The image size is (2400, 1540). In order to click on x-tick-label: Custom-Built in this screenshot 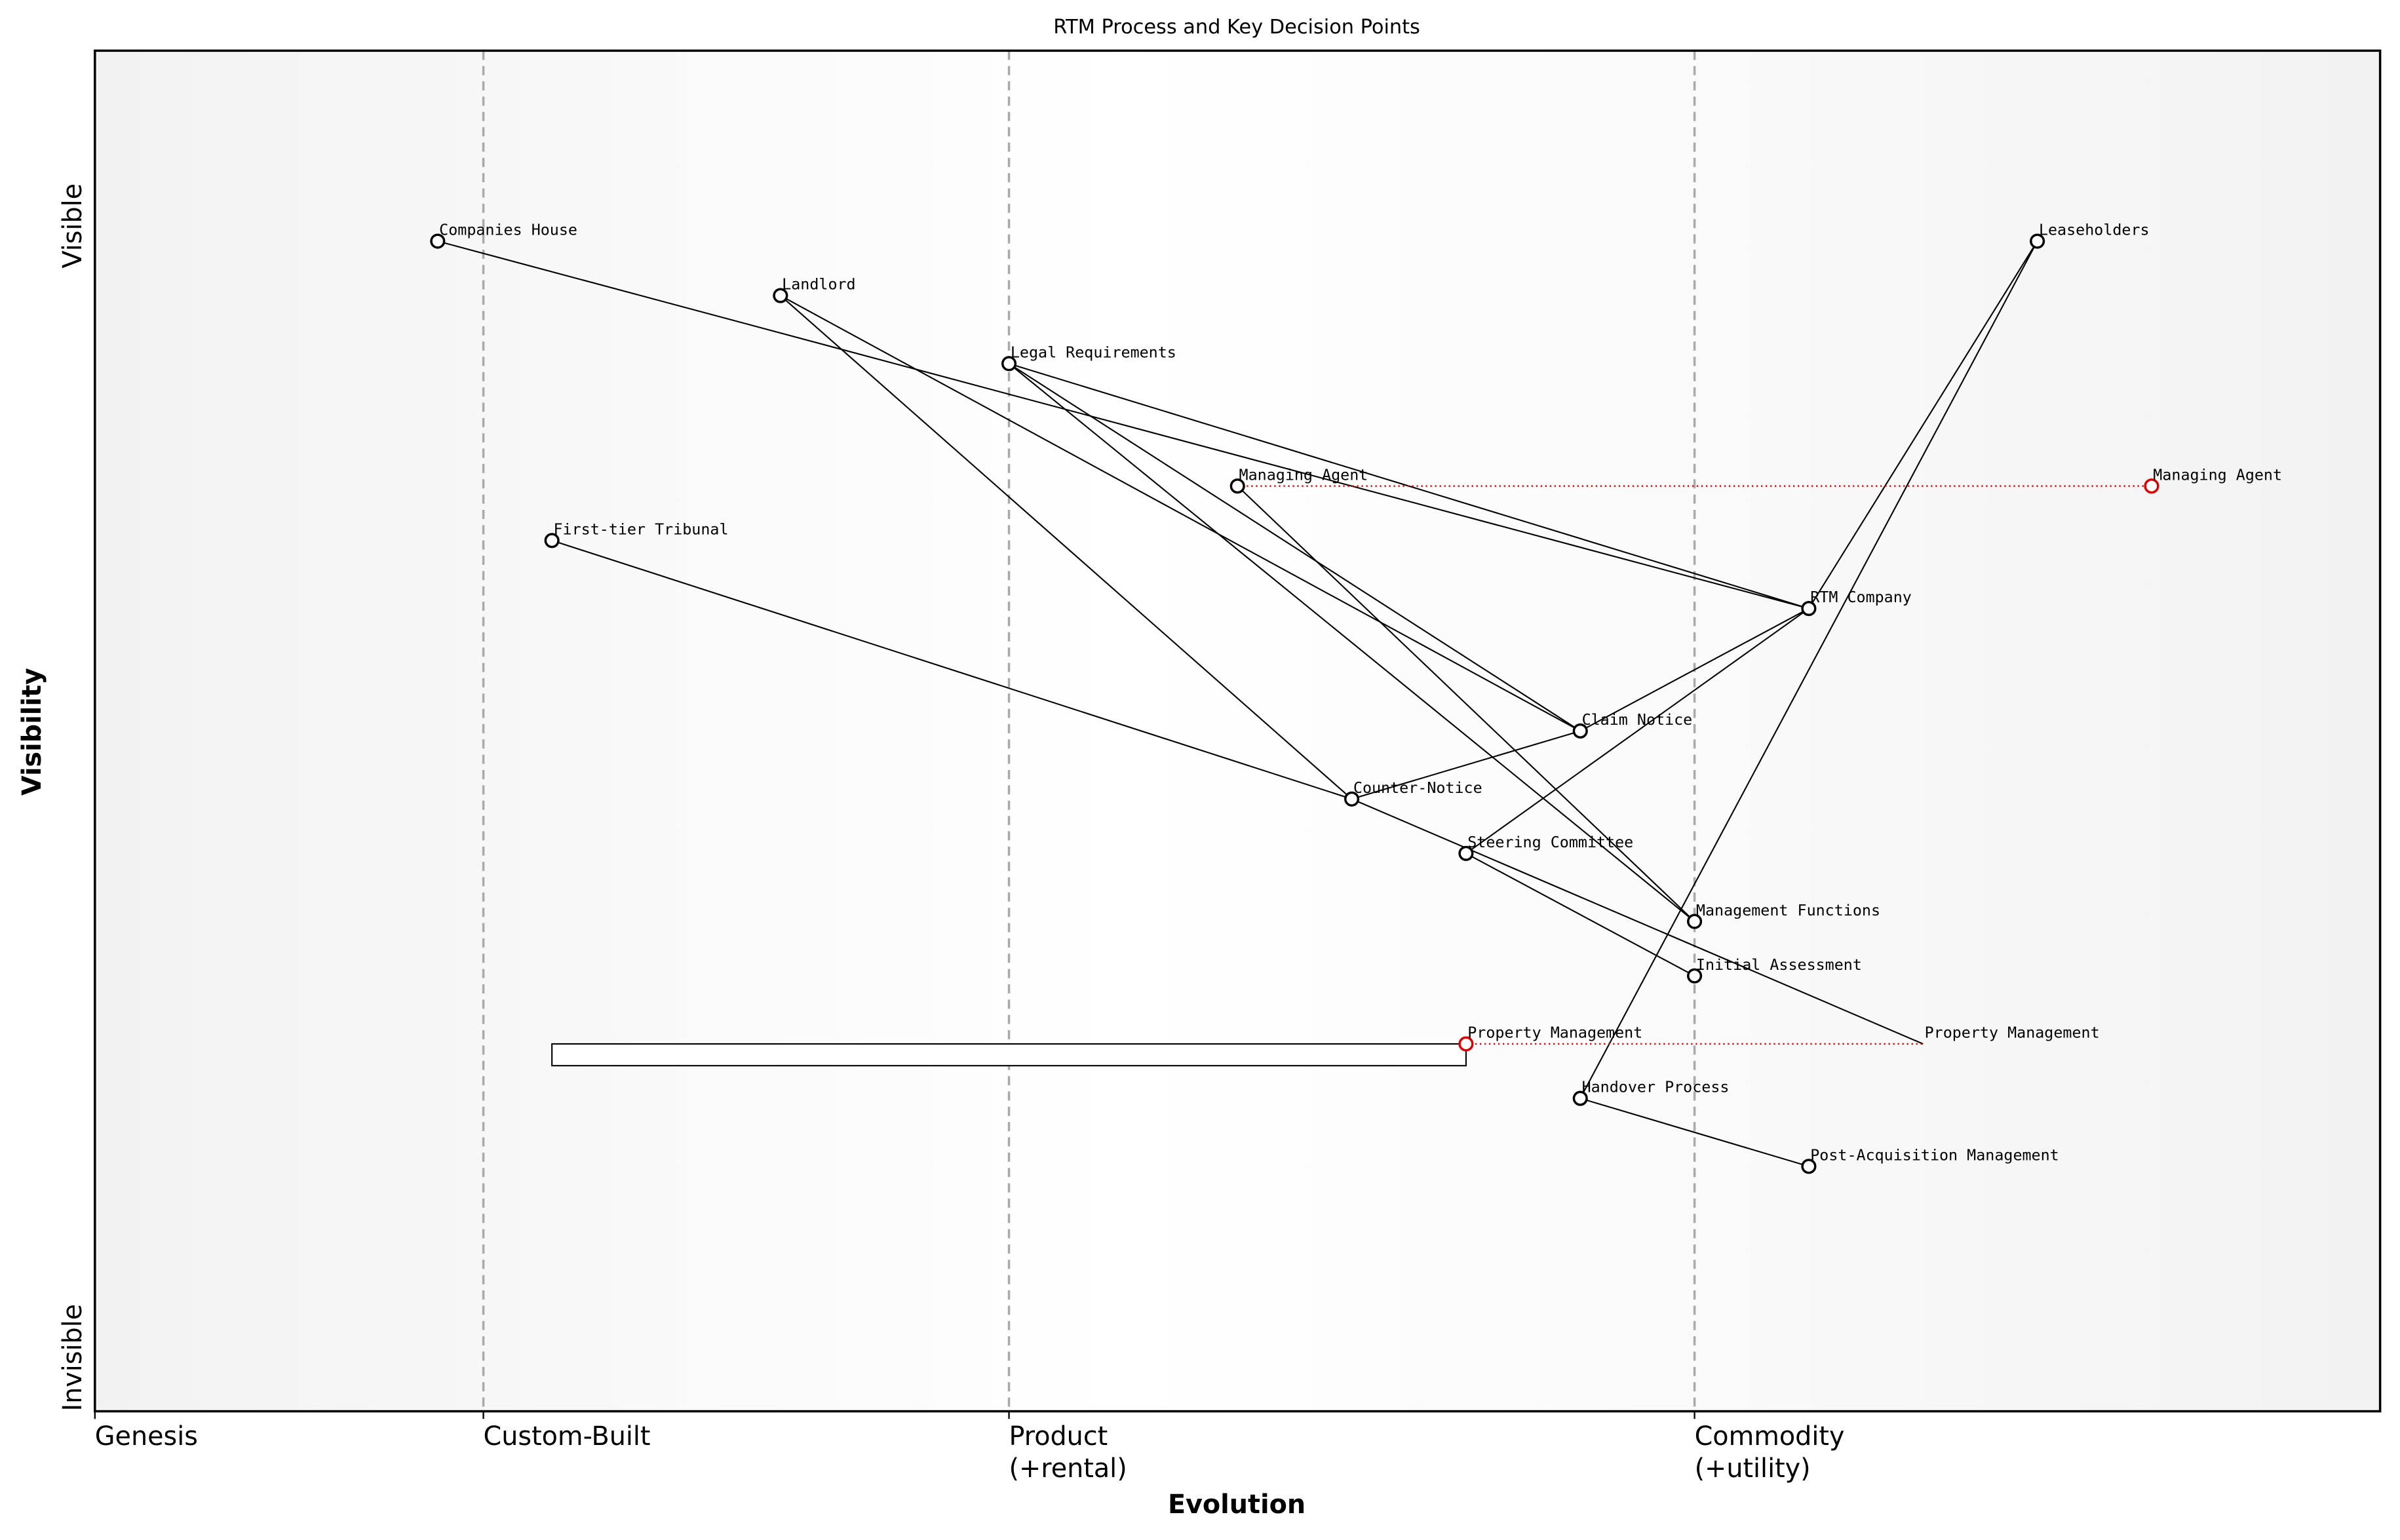, I will do `click(567, 1436)`.